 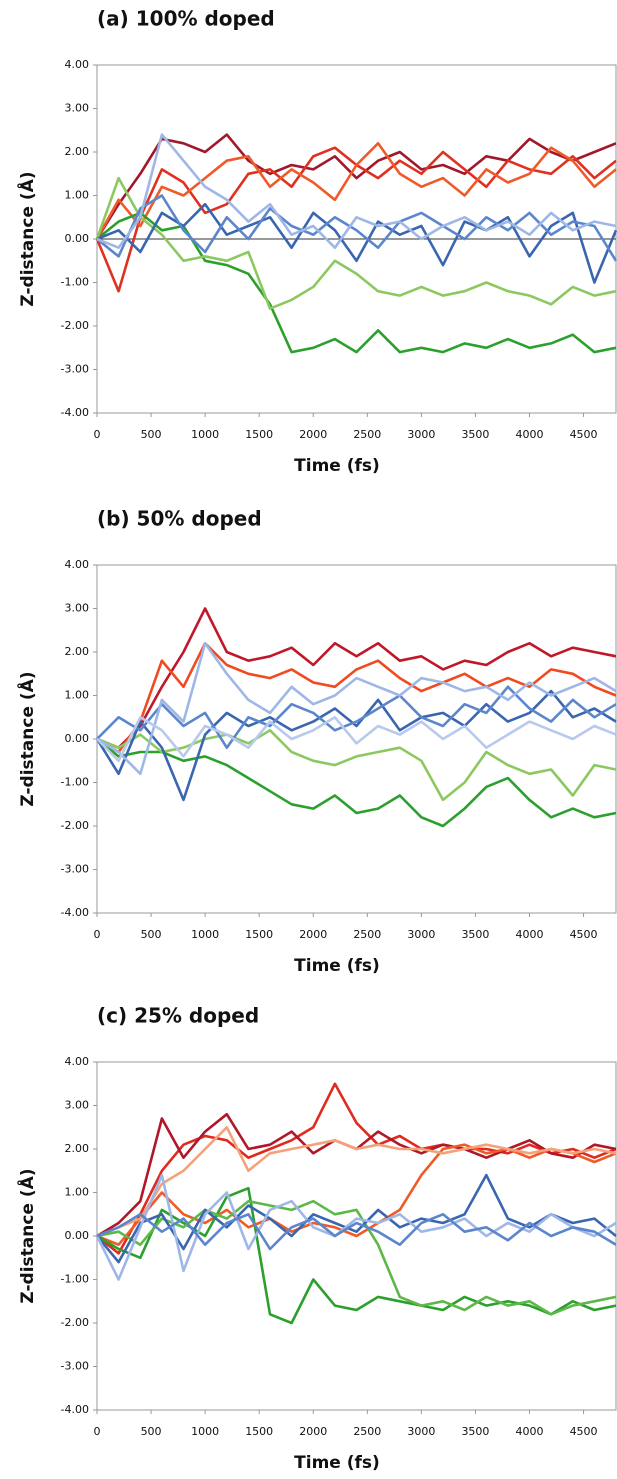 I want to click on chart-title: (a) 100% doped, so click(x=186, y=19).